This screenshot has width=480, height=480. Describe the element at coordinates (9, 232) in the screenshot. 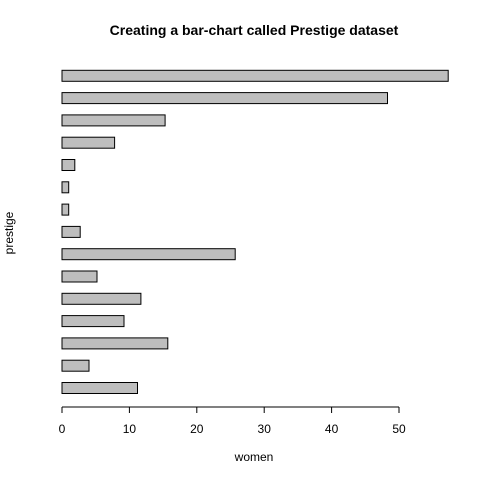

I see `y-axis-label: prestige` at that location.